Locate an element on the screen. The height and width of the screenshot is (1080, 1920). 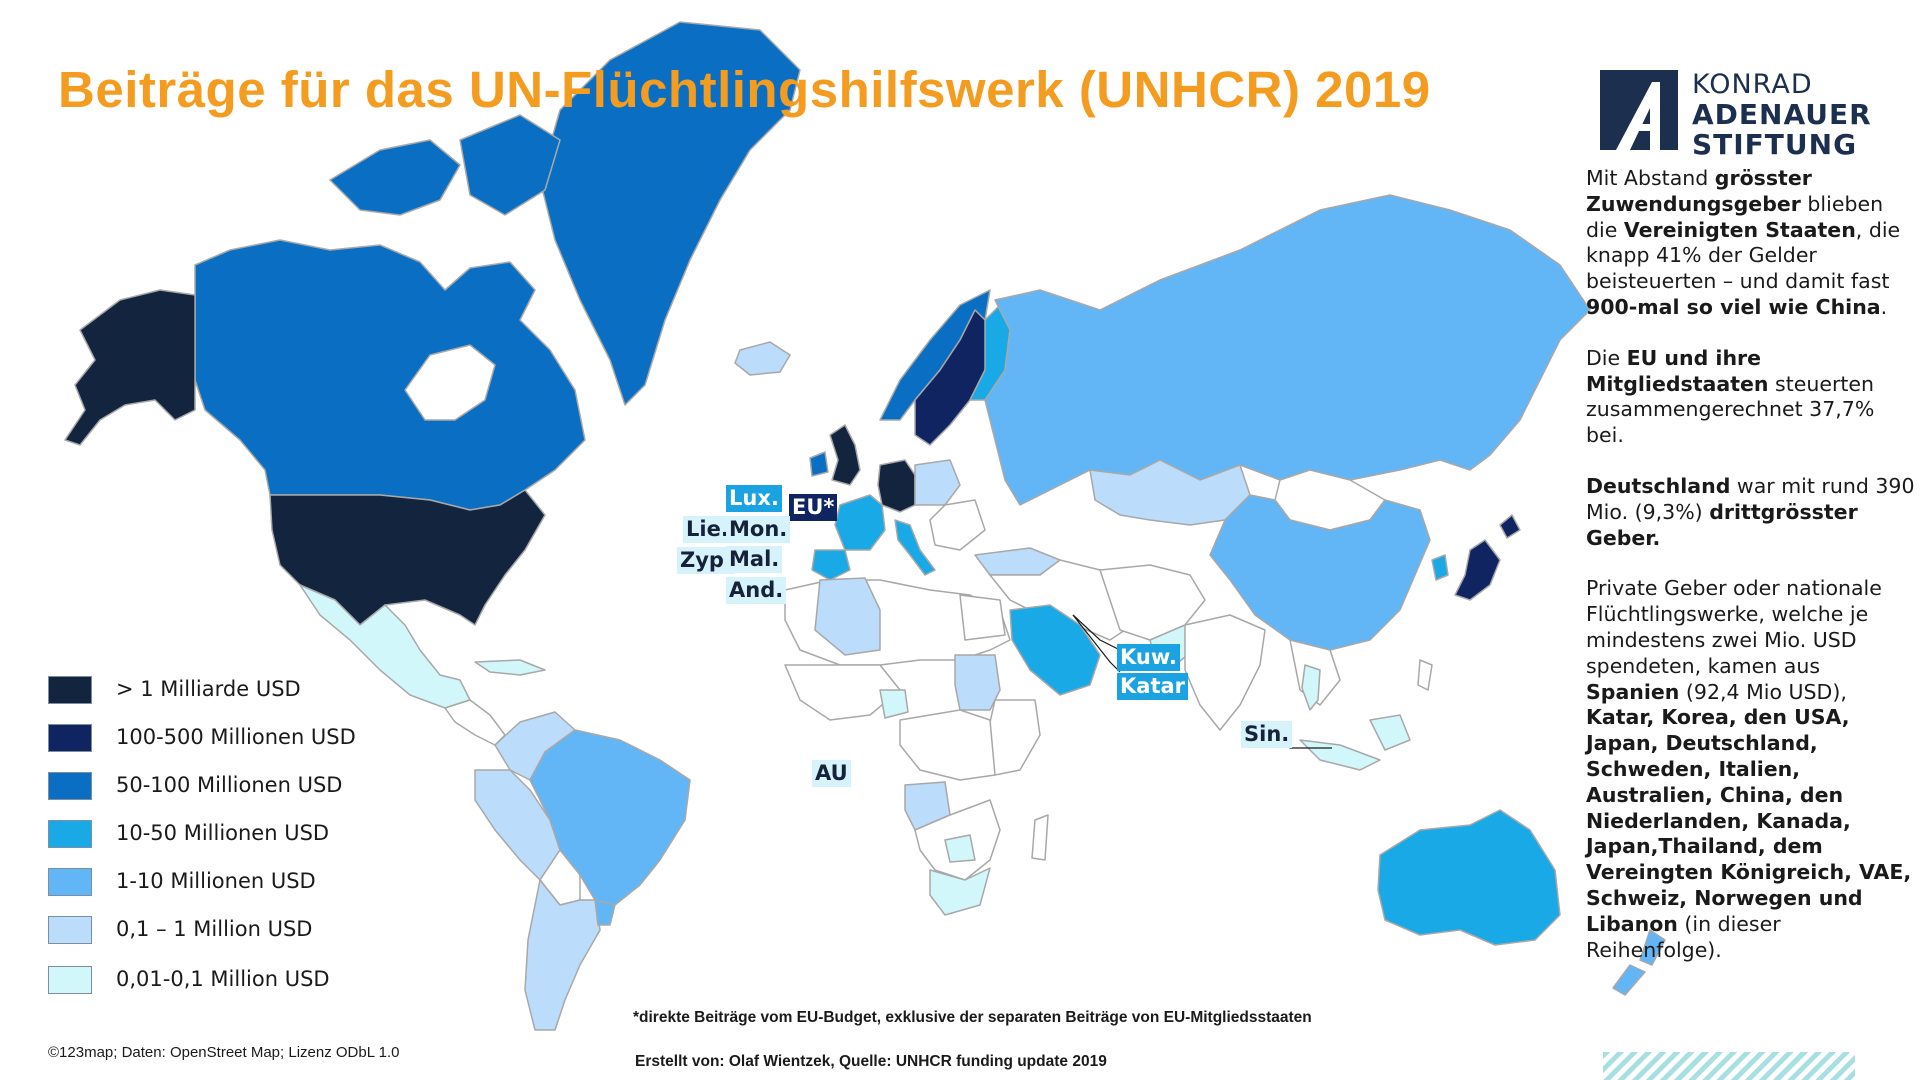
legend-label: 100-500 Millionen USD is located at coordinates (236, 737).